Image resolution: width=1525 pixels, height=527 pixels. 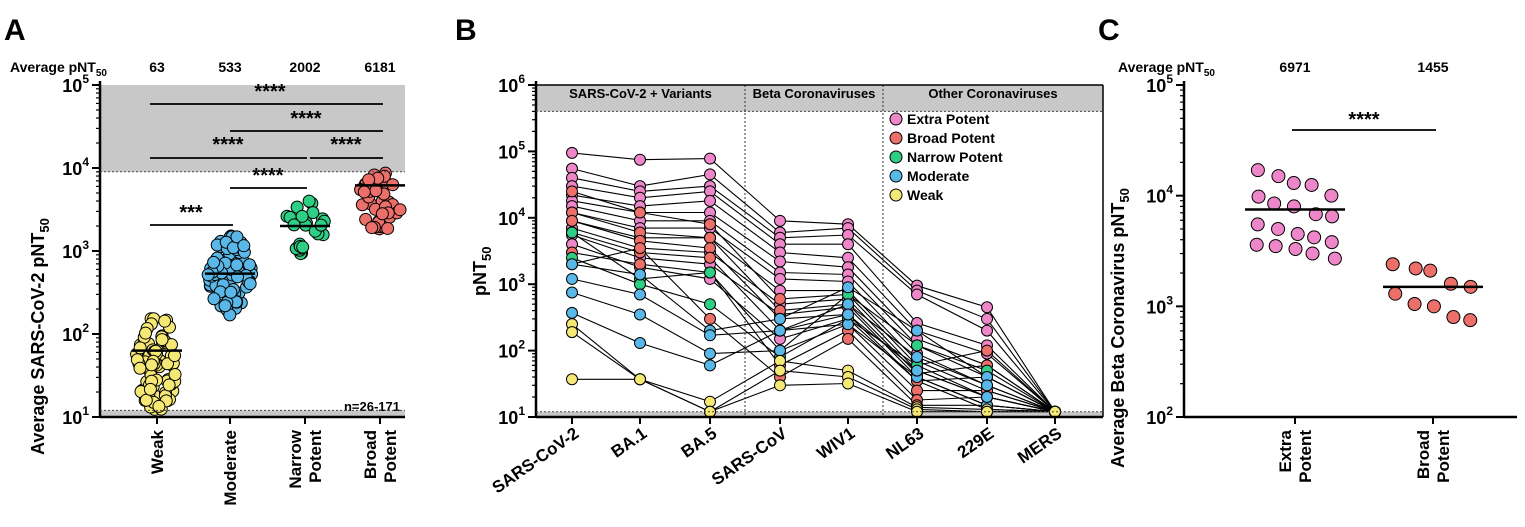 I want to click on panel-c-points, so click(x=1363, y=245).